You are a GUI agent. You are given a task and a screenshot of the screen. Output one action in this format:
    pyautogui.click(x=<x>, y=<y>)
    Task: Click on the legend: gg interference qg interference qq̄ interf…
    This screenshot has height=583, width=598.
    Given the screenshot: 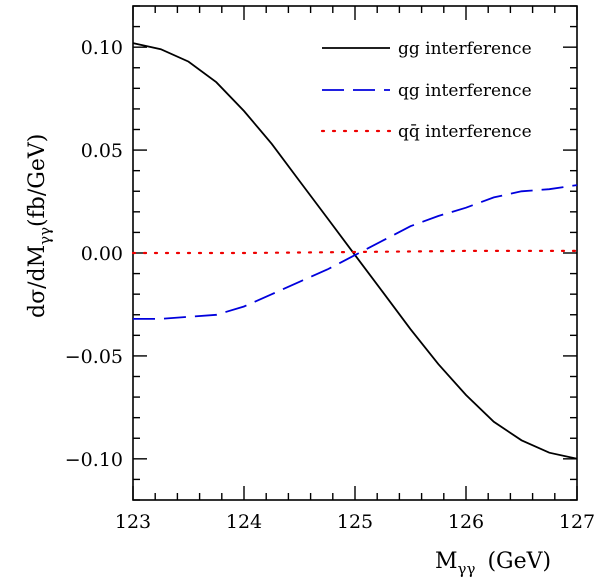 What is the action you would take?
    pyautogui.click(x=426, y=90)
    